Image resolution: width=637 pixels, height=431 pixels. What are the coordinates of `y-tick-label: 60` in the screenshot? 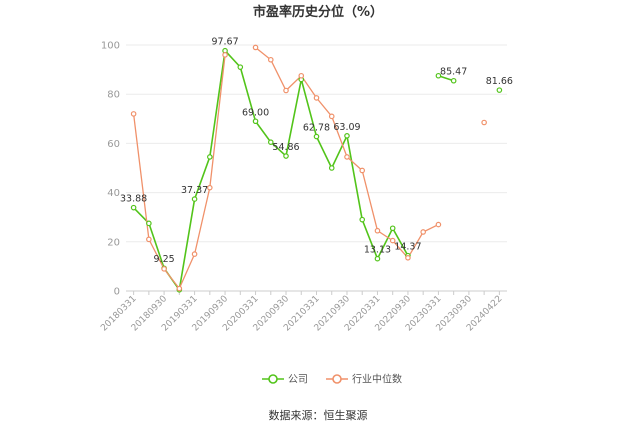 It's located at (113, 144).